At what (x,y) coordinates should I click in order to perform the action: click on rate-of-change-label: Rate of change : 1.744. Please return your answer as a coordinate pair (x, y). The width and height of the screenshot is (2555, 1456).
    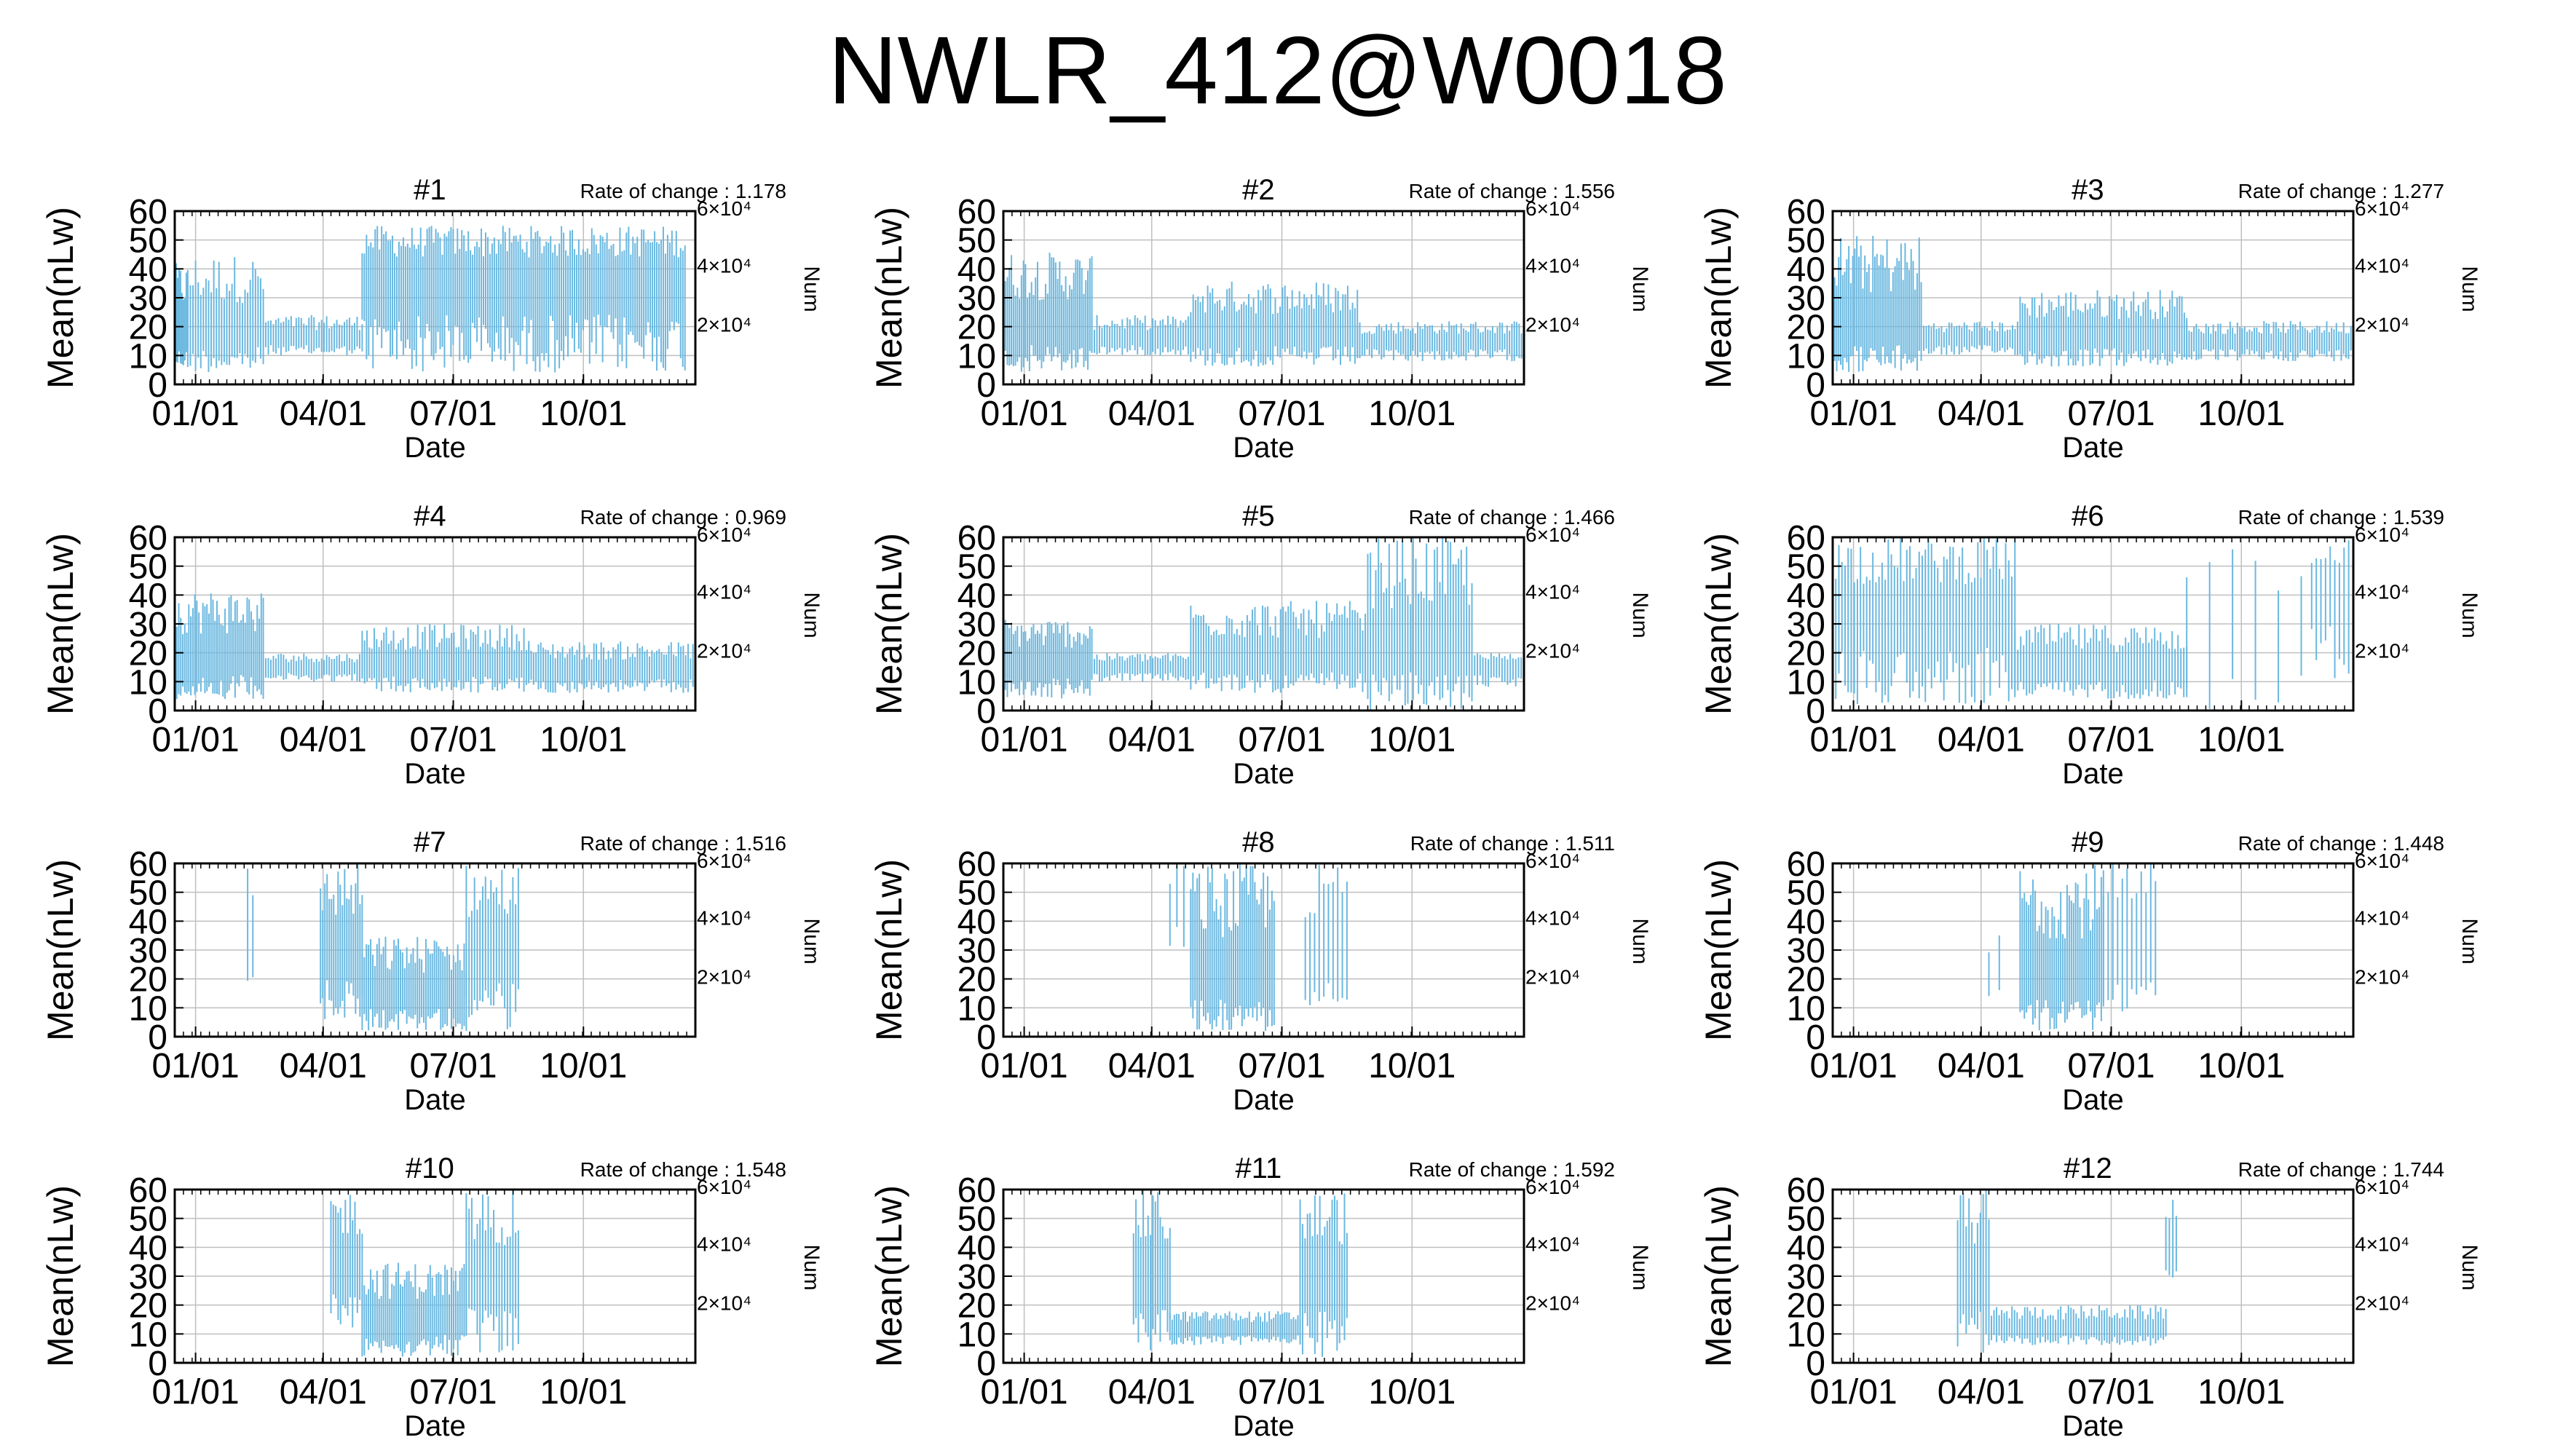
    Looking at the image, I should click on (2341, 1169).